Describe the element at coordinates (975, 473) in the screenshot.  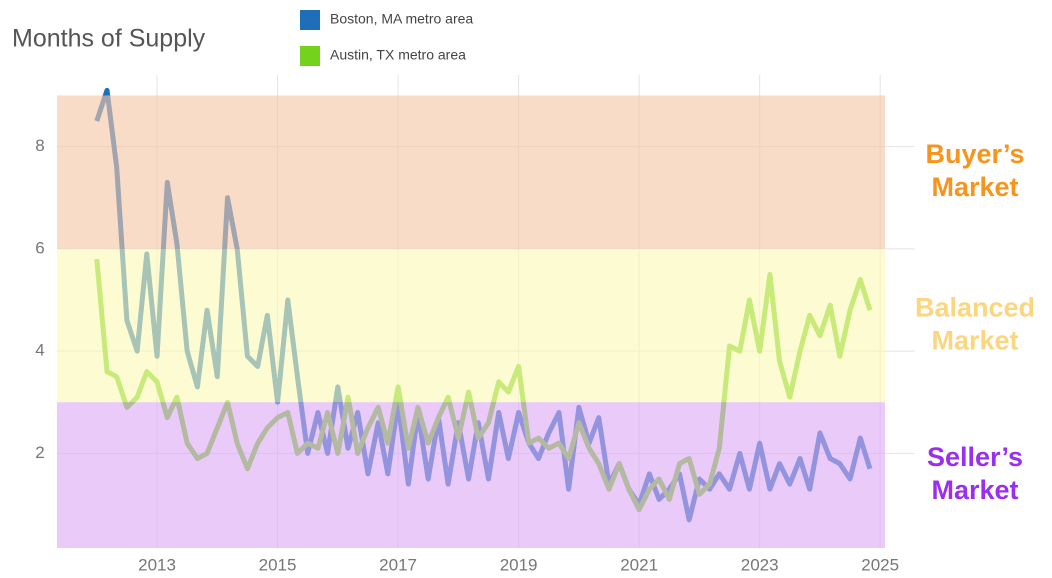
I see `band-label: Seller’s Market` at that location.